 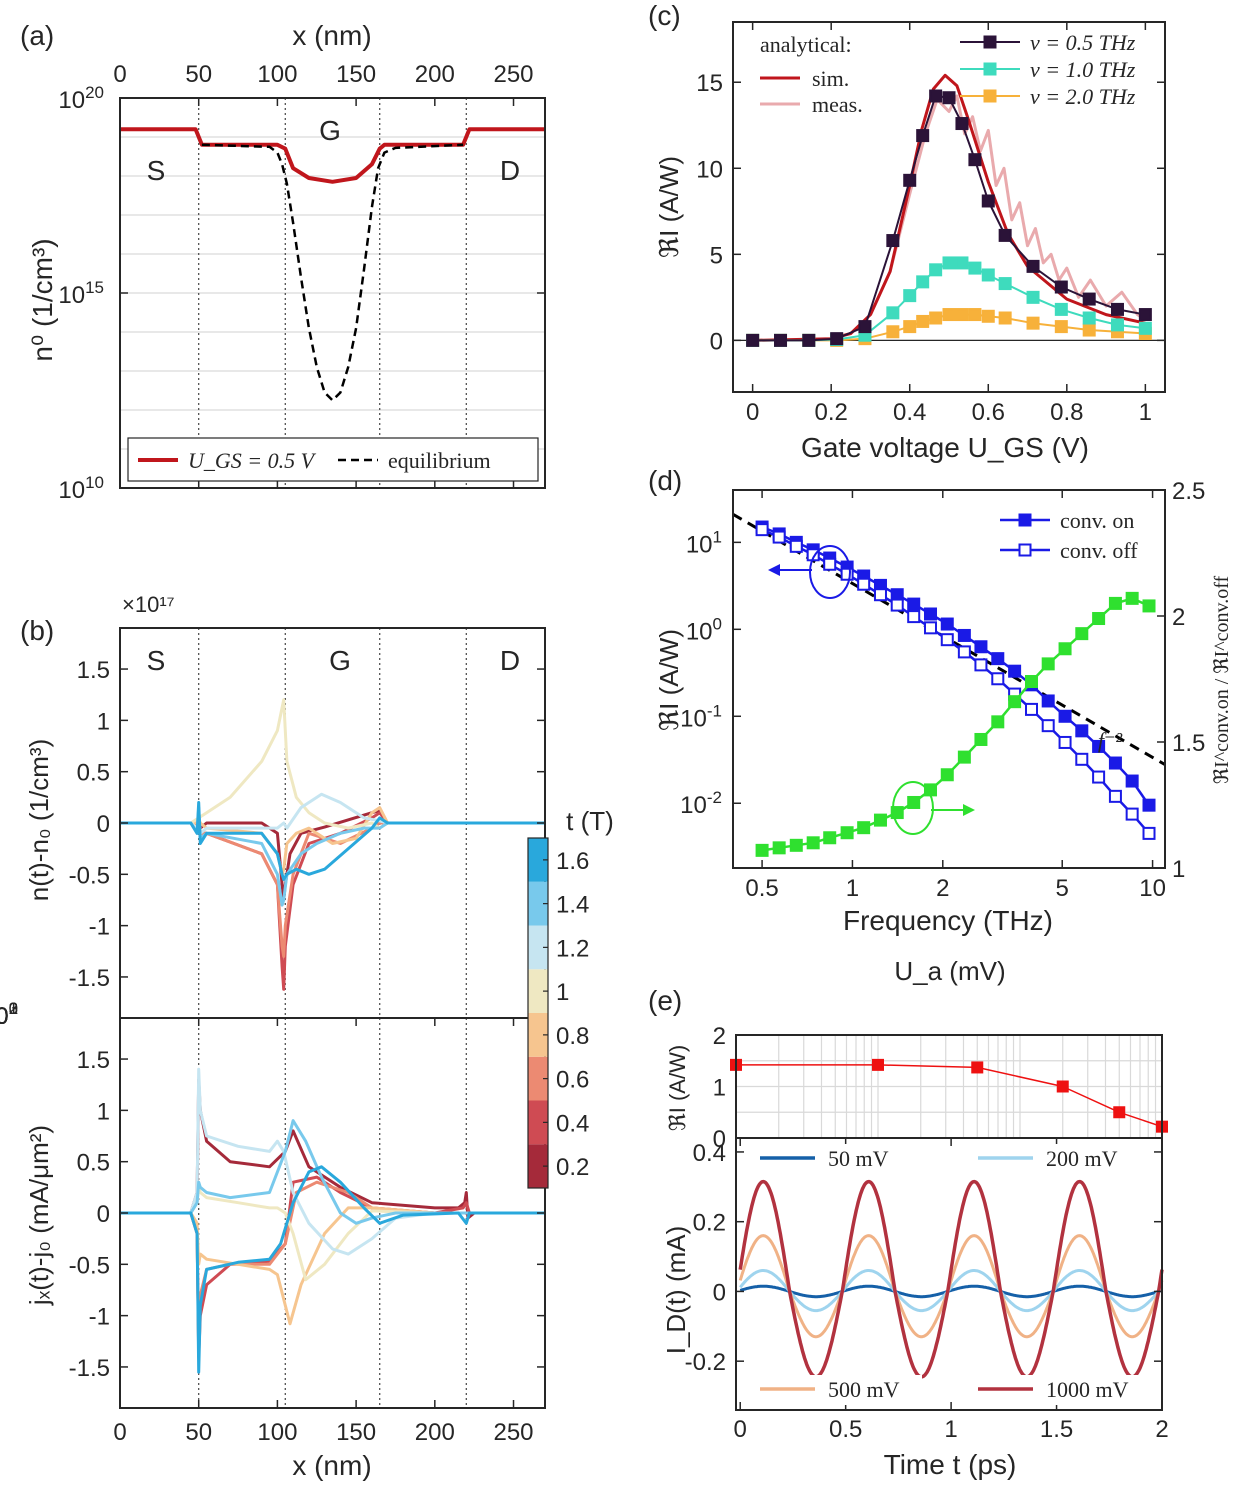 I want to click on y-tick-label-exp: 1, so click(x=717, y=536).